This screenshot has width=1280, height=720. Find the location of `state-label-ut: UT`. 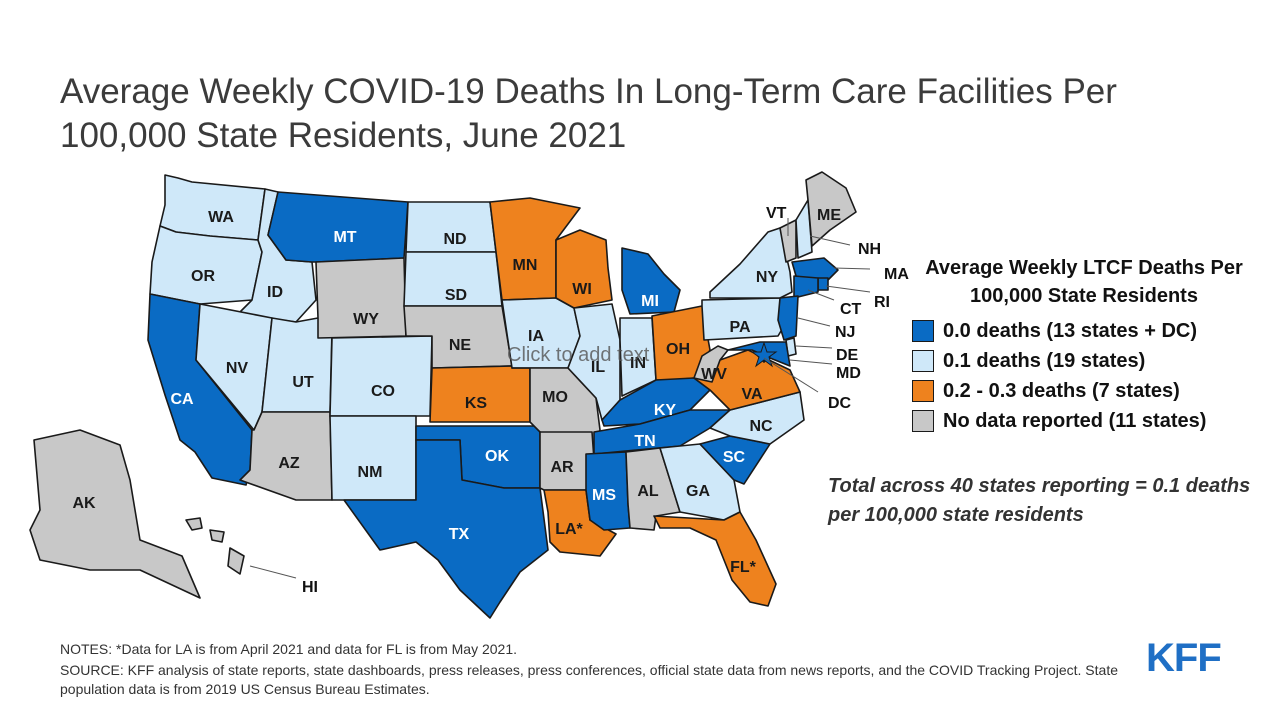

state-label-ut: UT is located at coordinates (303, 382).